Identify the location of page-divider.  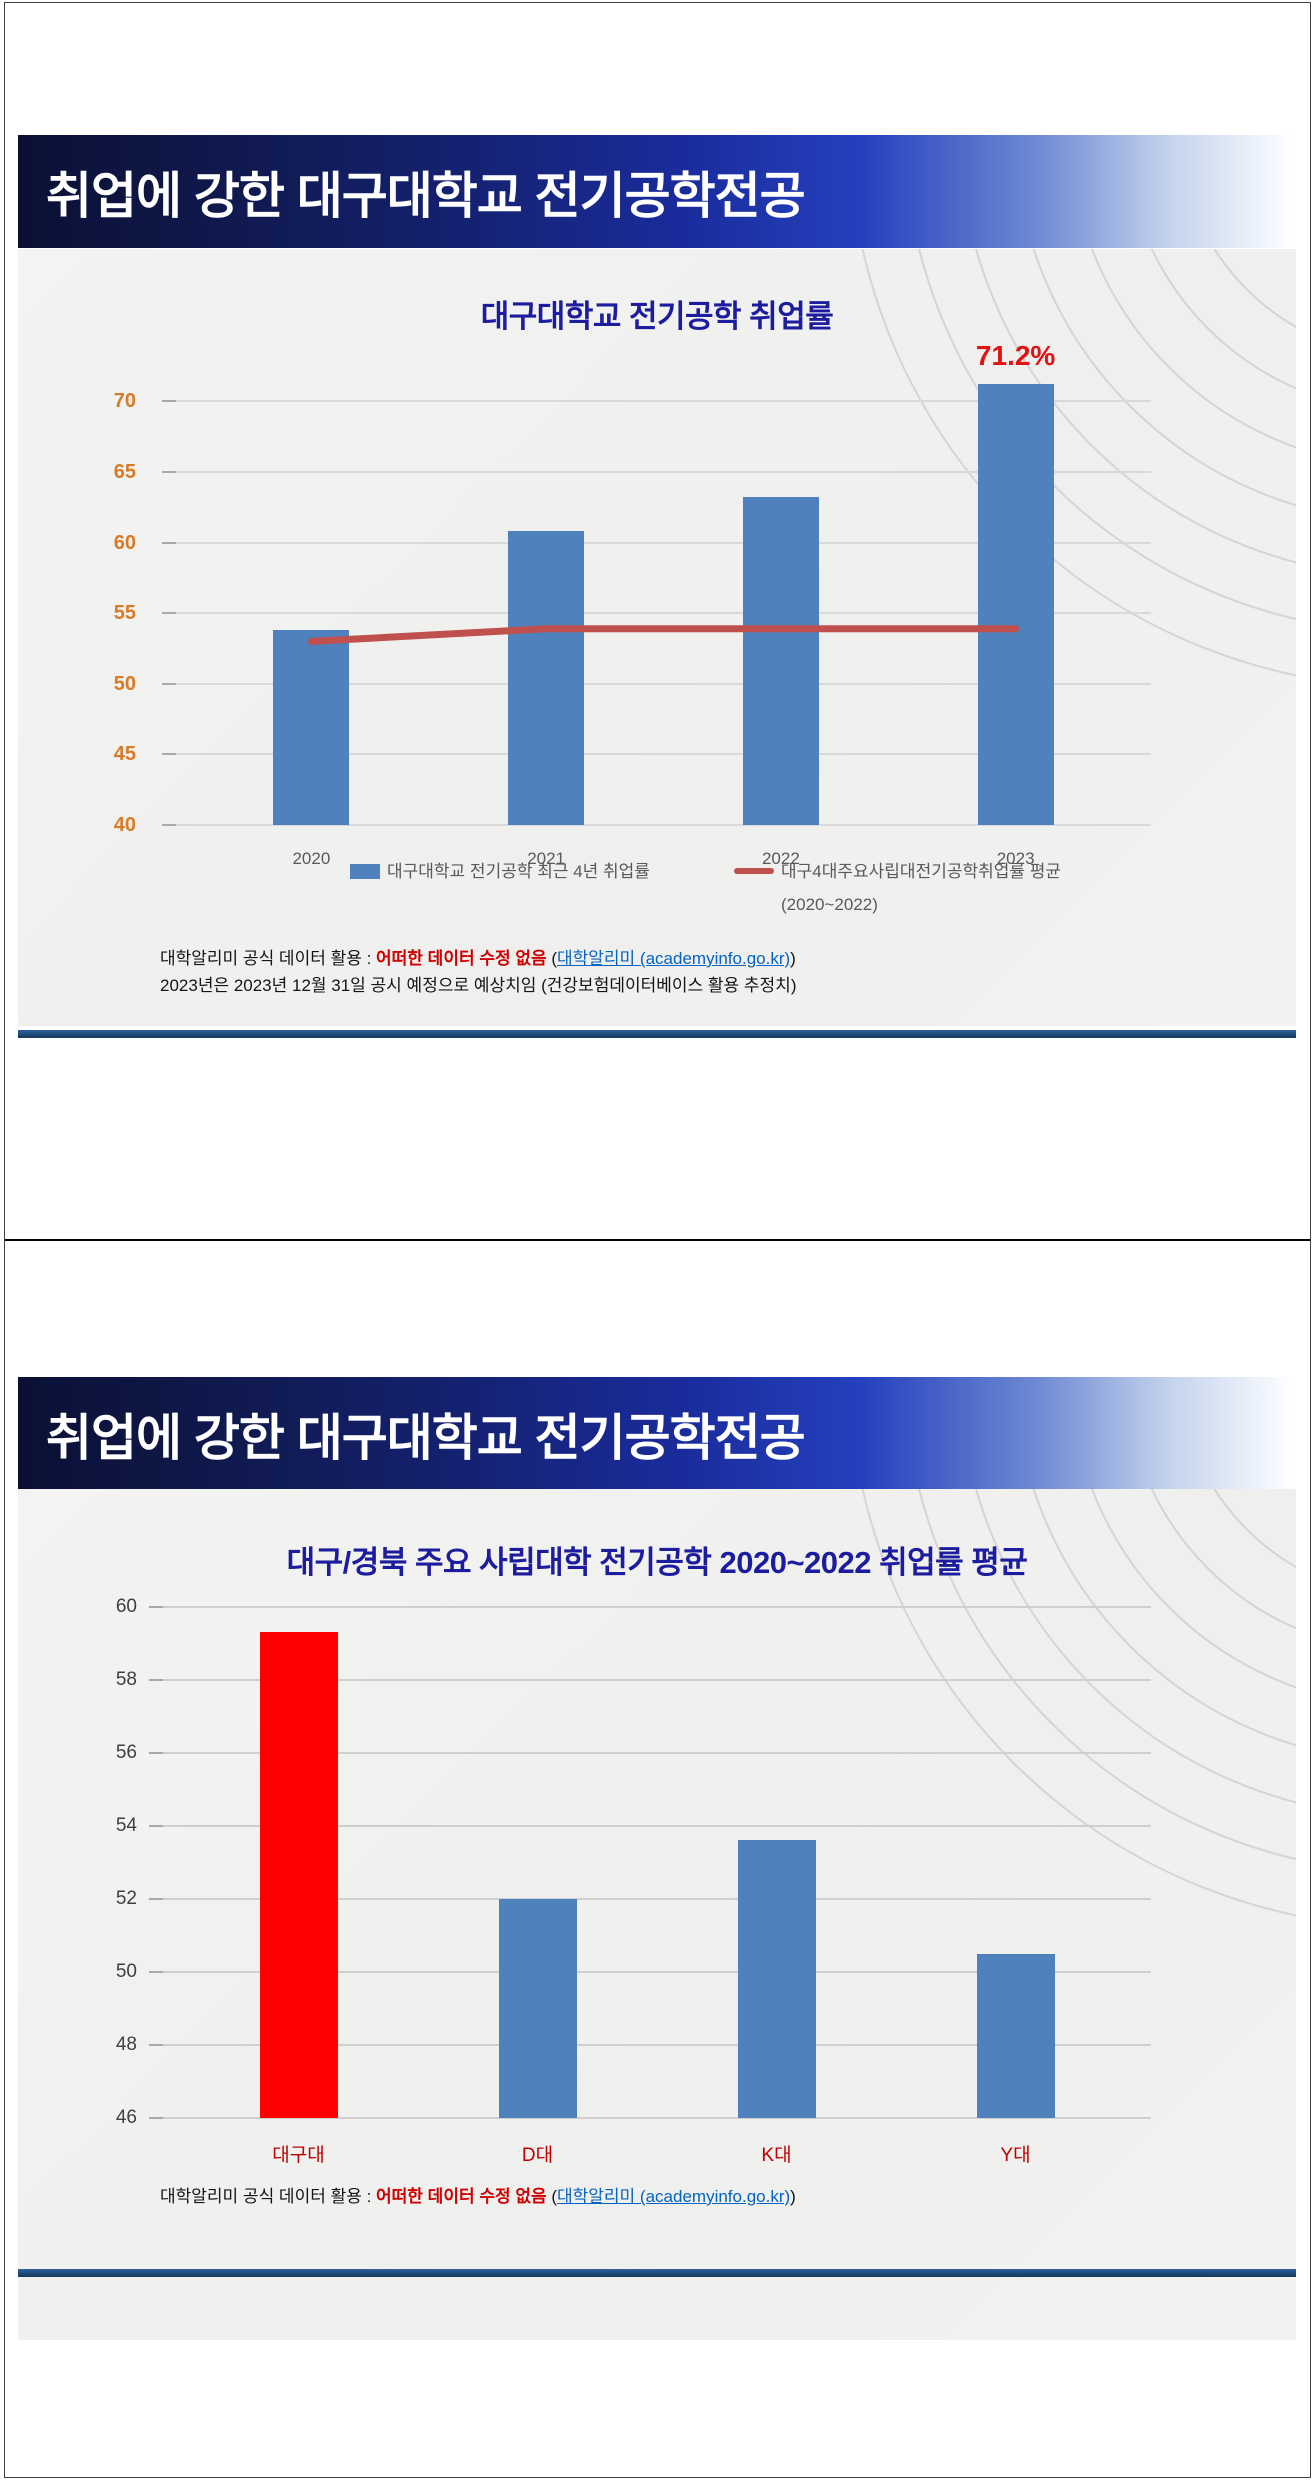
(657, 1240).